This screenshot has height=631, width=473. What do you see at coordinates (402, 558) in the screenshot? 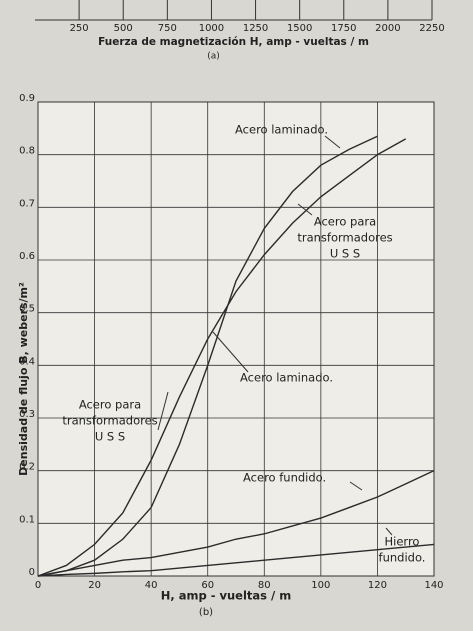
I see `annotation: fundido.` at bounding box center [402, 558].